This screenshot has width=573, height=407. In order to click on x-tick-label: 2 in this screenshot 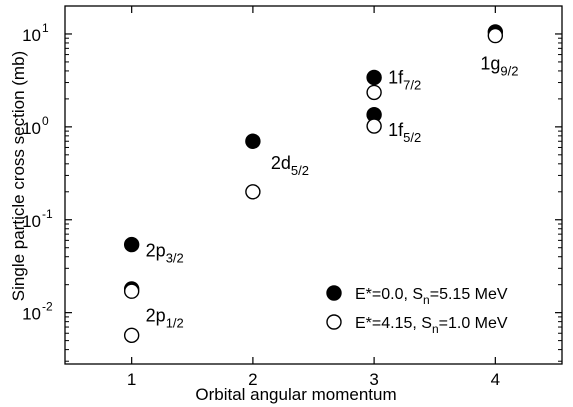, I will do `click(252, 379)`.